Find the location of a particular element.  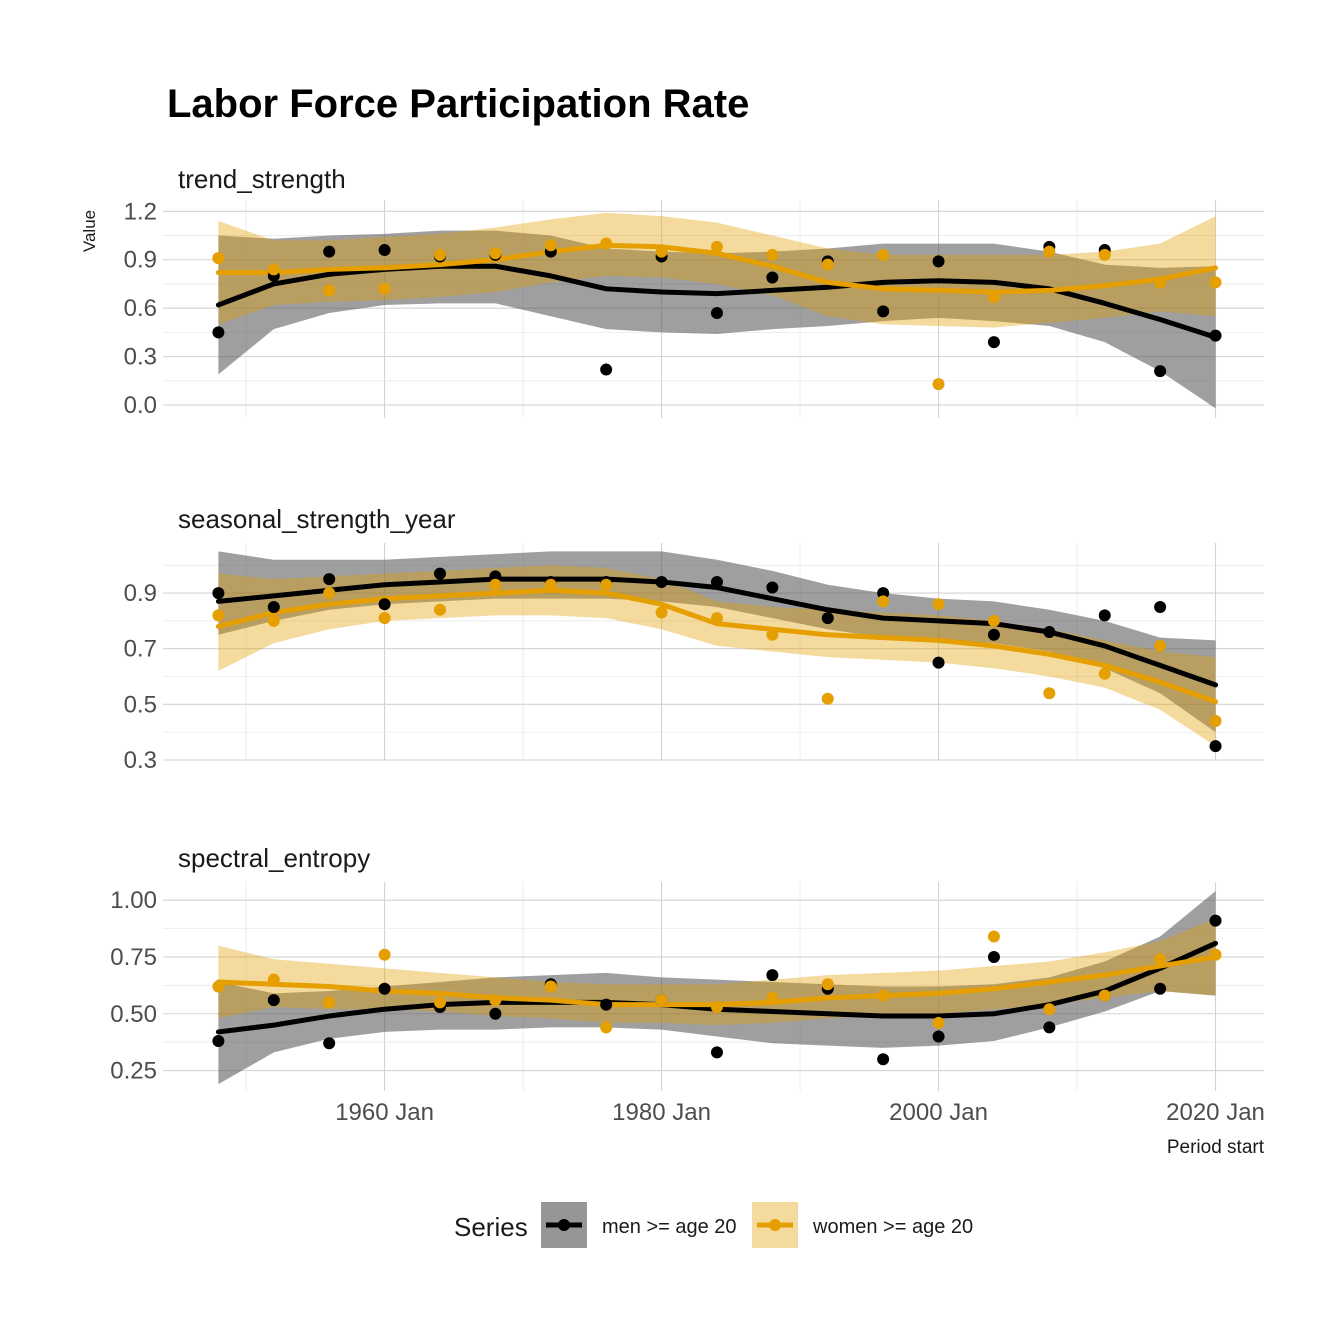

legend-item-women-age-20: women >= age 20 is located at coordinates (862, 1225).